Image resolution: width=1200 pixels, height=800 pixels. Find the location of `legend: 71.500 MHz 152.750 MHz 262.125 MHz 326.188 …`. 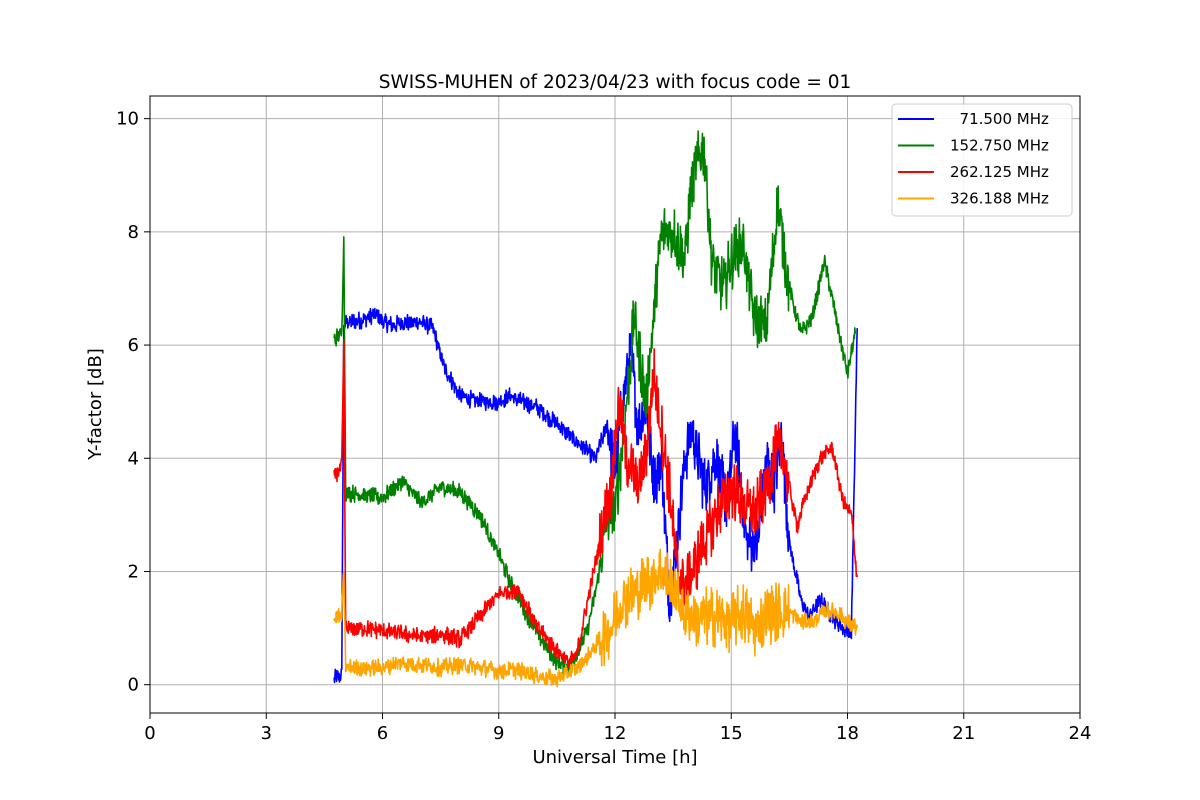

legend: 71.500 MHz 152.750 MHz 262.125 MHz 326.188 … is located at coordinates (982, 160).